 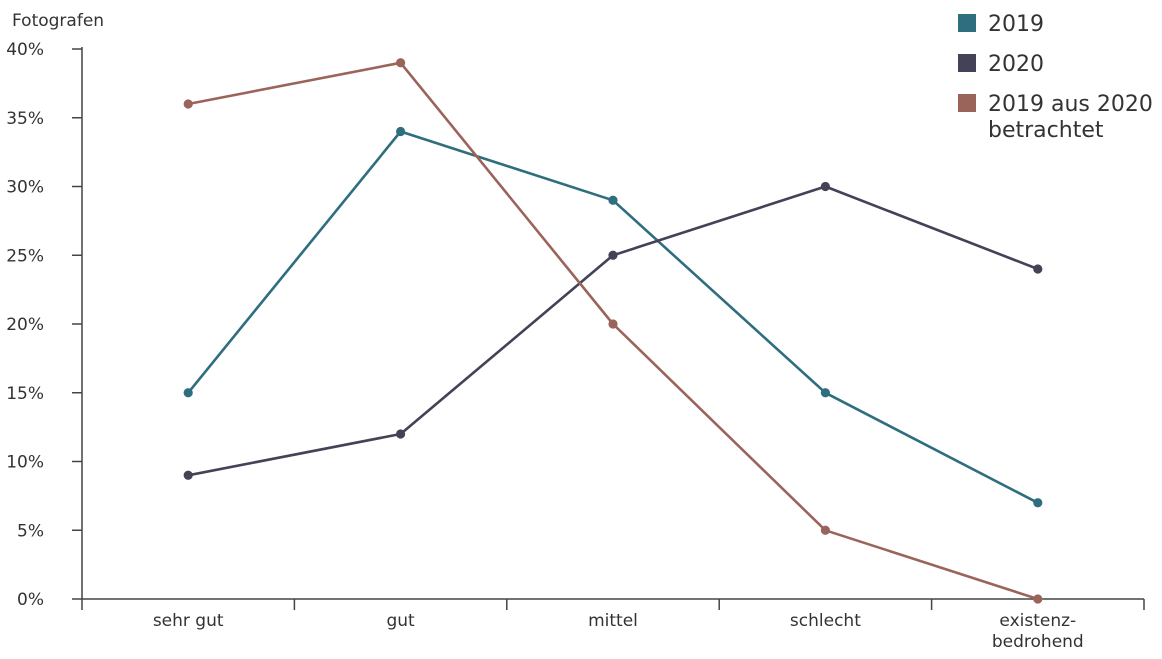 I want to click on legend-item: 2020, so click(x=1001, y=64).